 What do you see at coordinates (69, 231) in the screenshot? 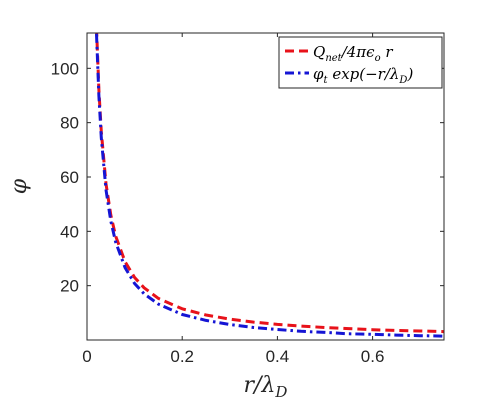
I see `y-tick-label: 40` at bounding box center [69, 231].